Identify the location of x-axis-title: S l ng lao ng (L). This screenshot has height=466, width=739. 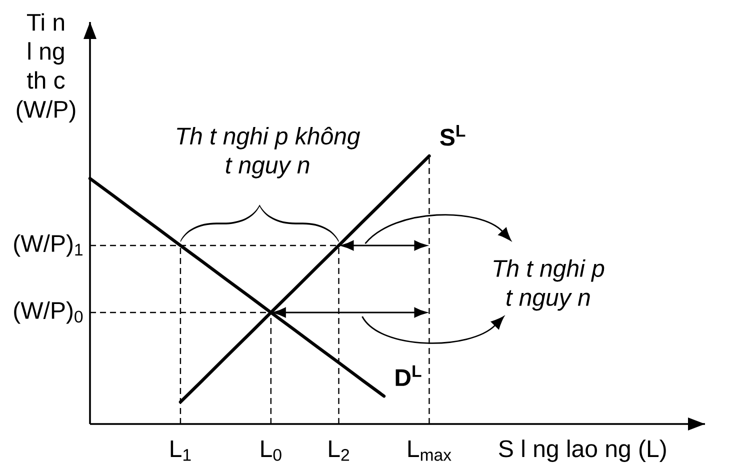
(582, 451).